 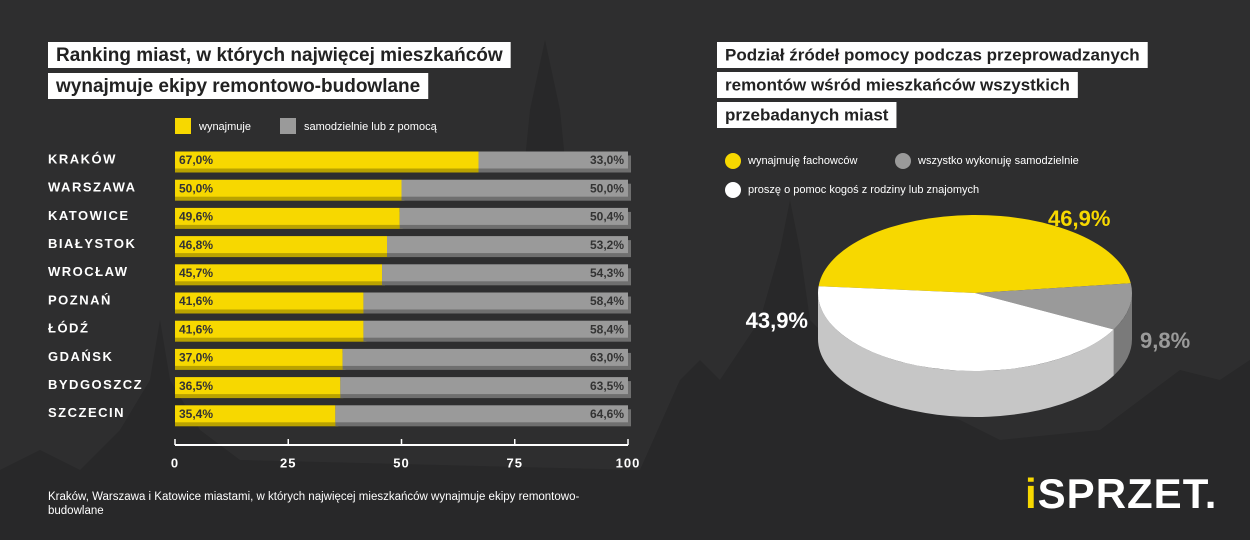 I want to click on chart-title: przebadanych miast, so click(x=807, y=114).